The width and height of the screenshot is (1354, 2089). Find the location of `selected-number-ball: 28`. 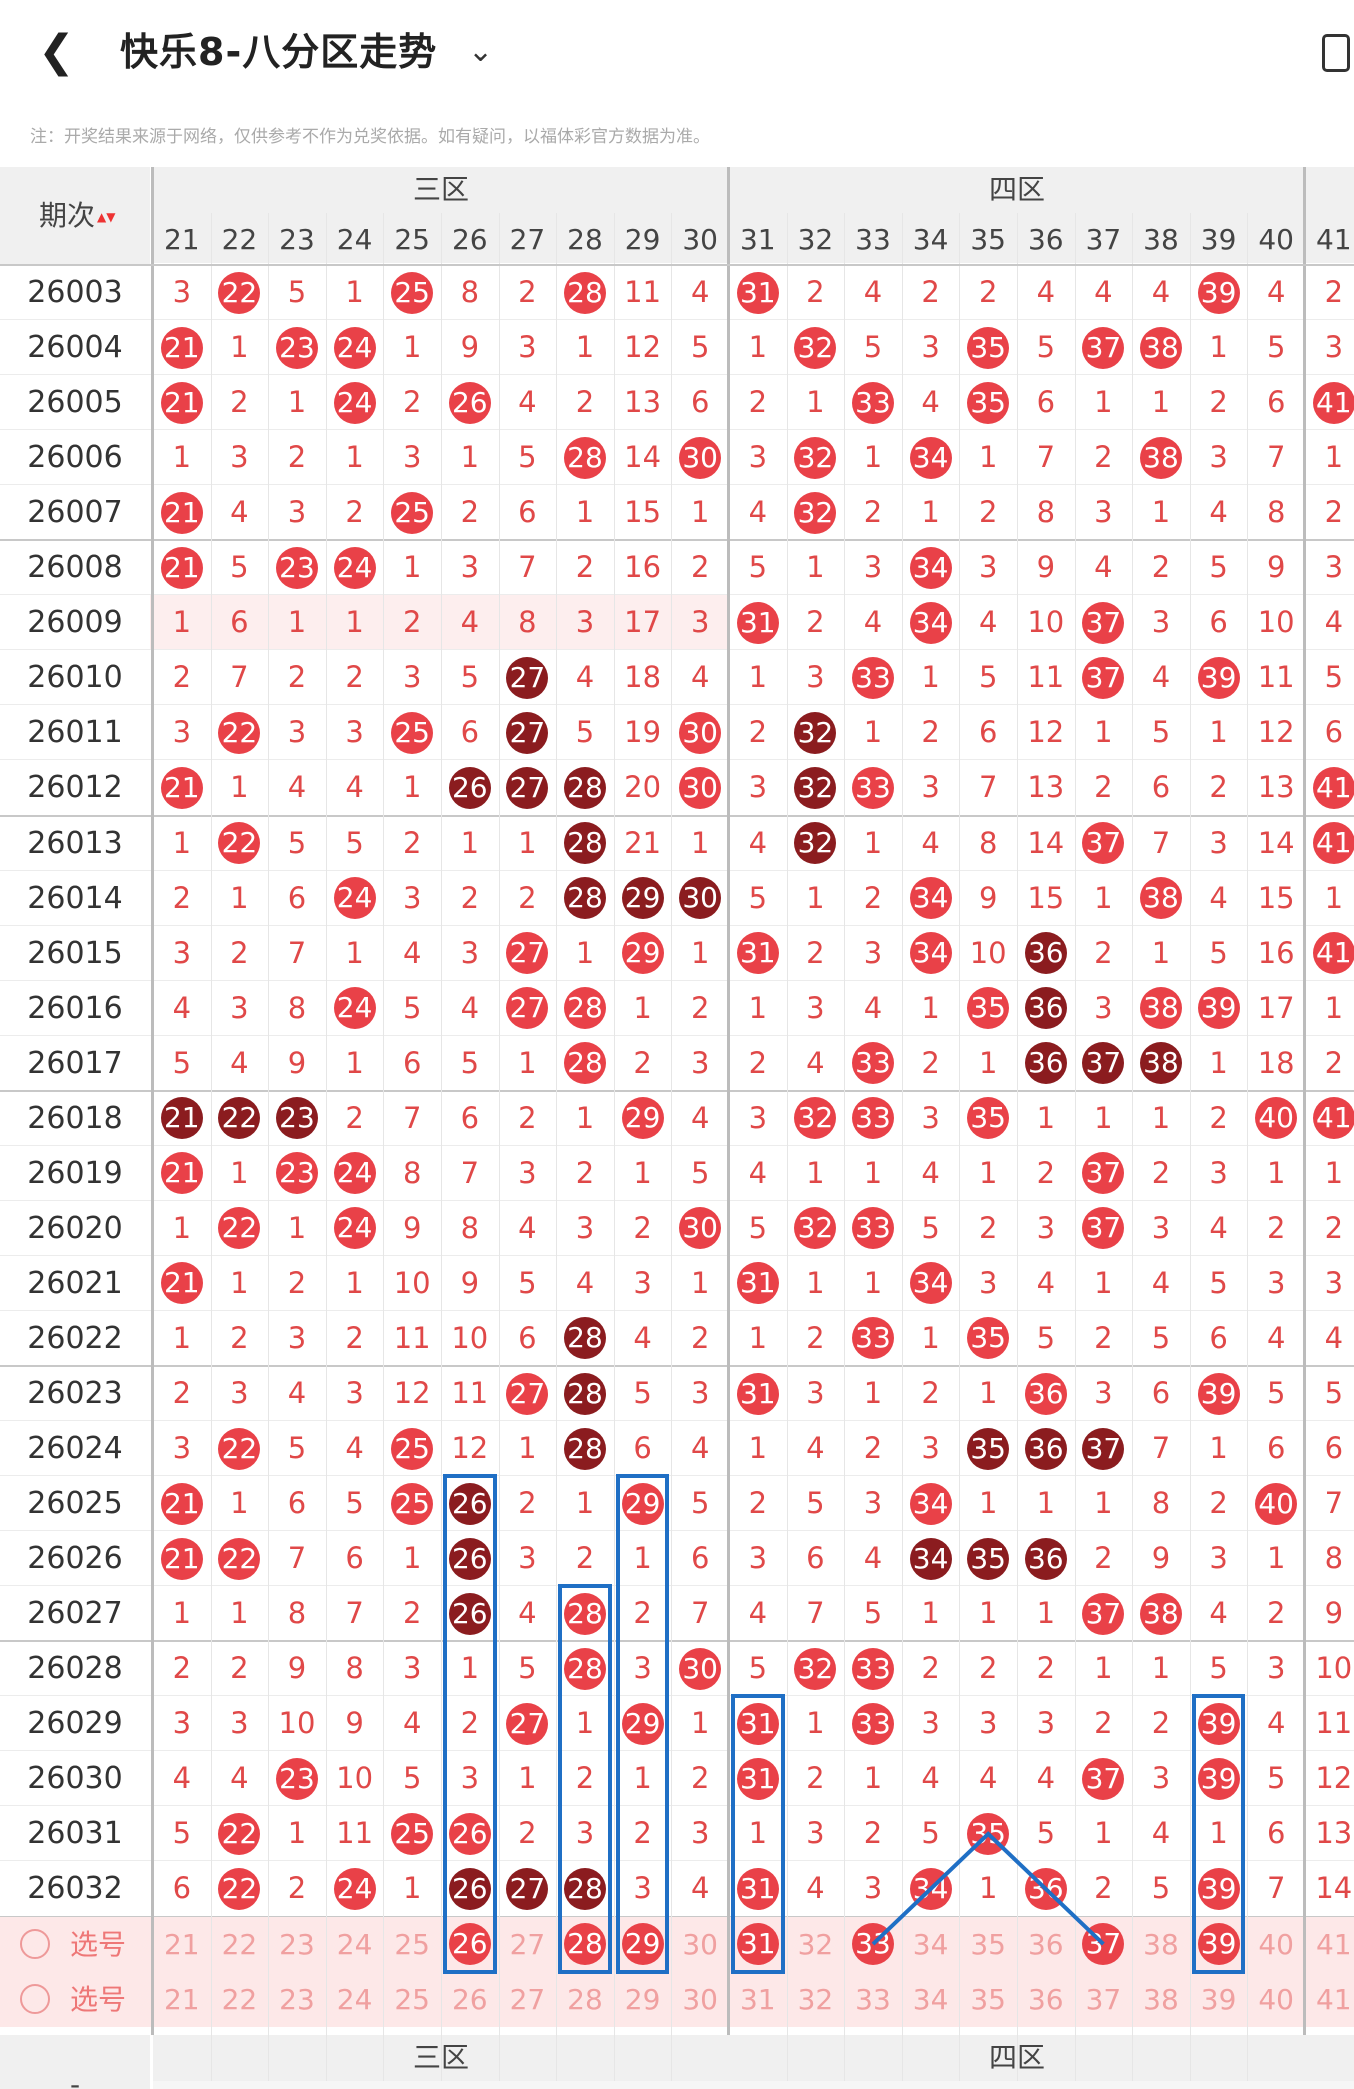

selected-number-ball: 28 is located at coordinates (585, 1944).